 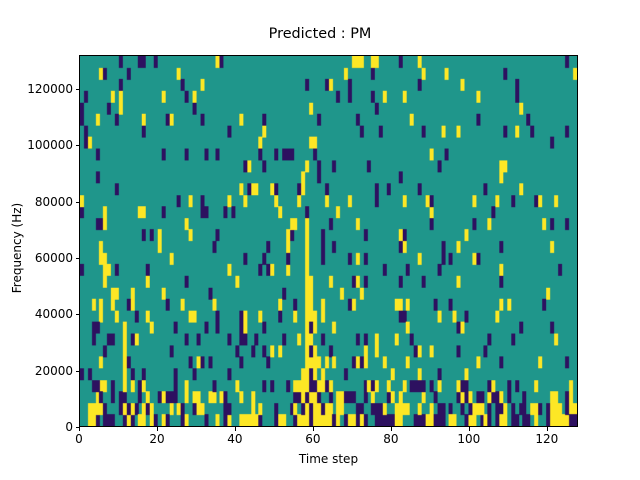 I want to click on x-tick-label: 20, so click(x=157, y=439).